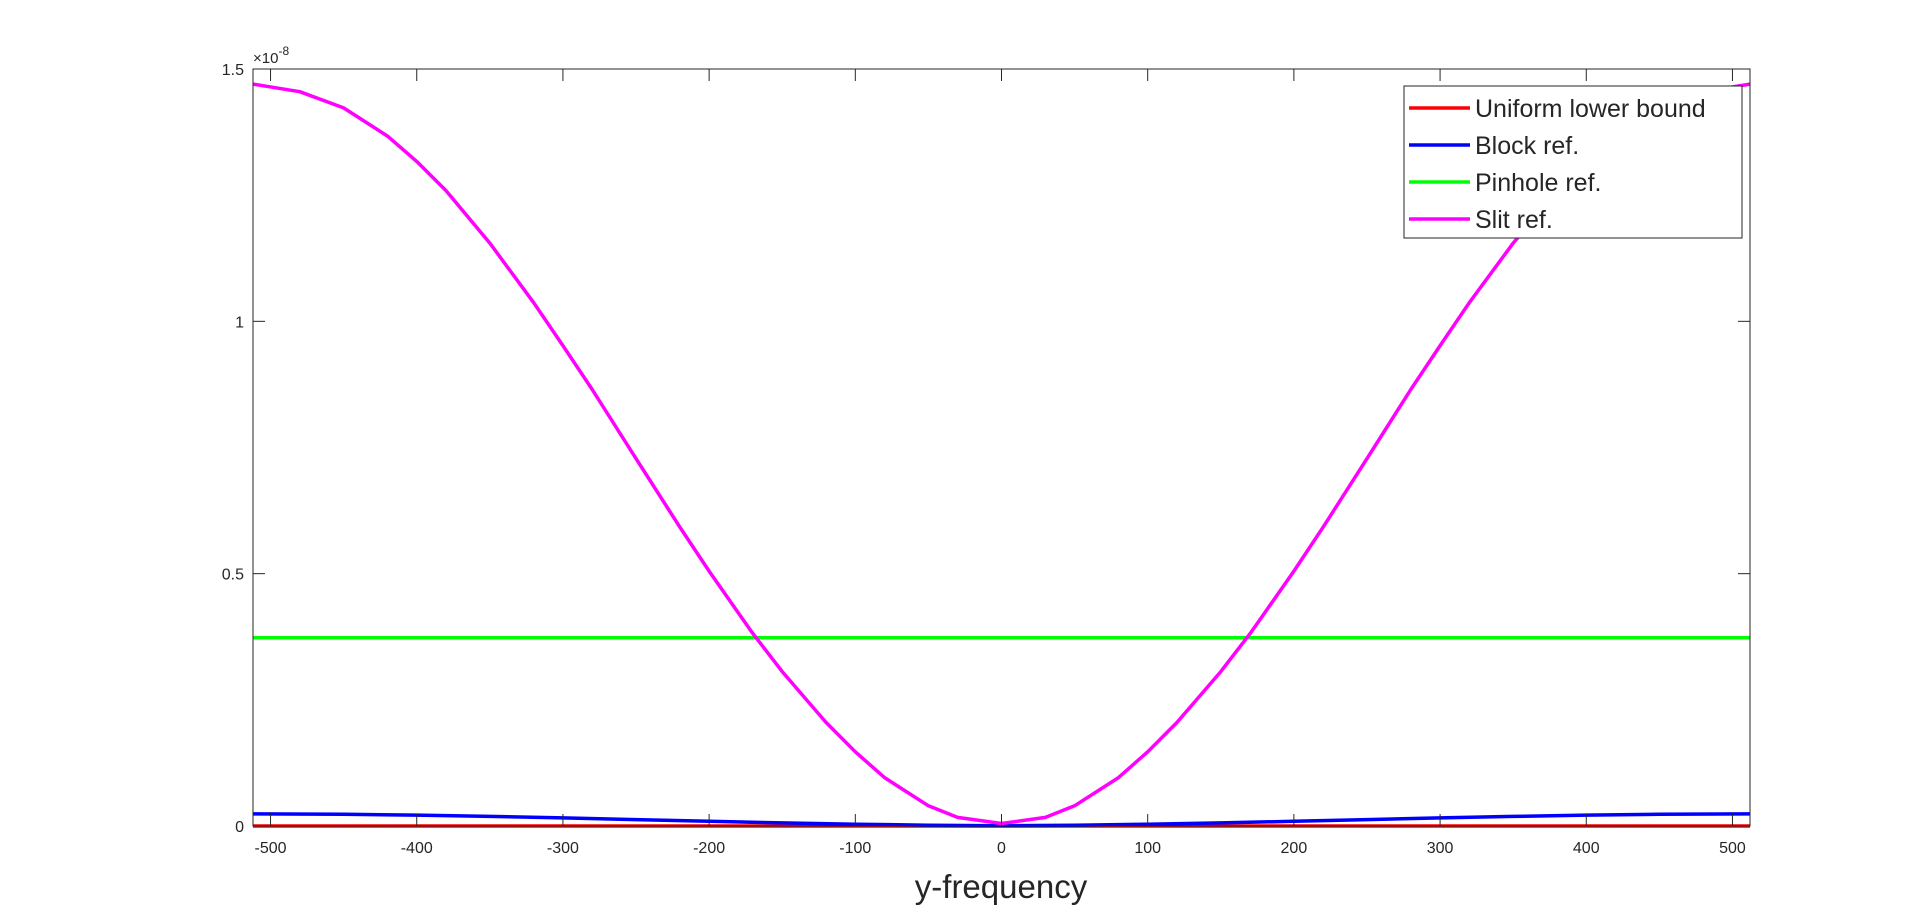 This screenshot has height=922, width=1920. I want to click on x-tick-label: 400, so click(1586, 848).